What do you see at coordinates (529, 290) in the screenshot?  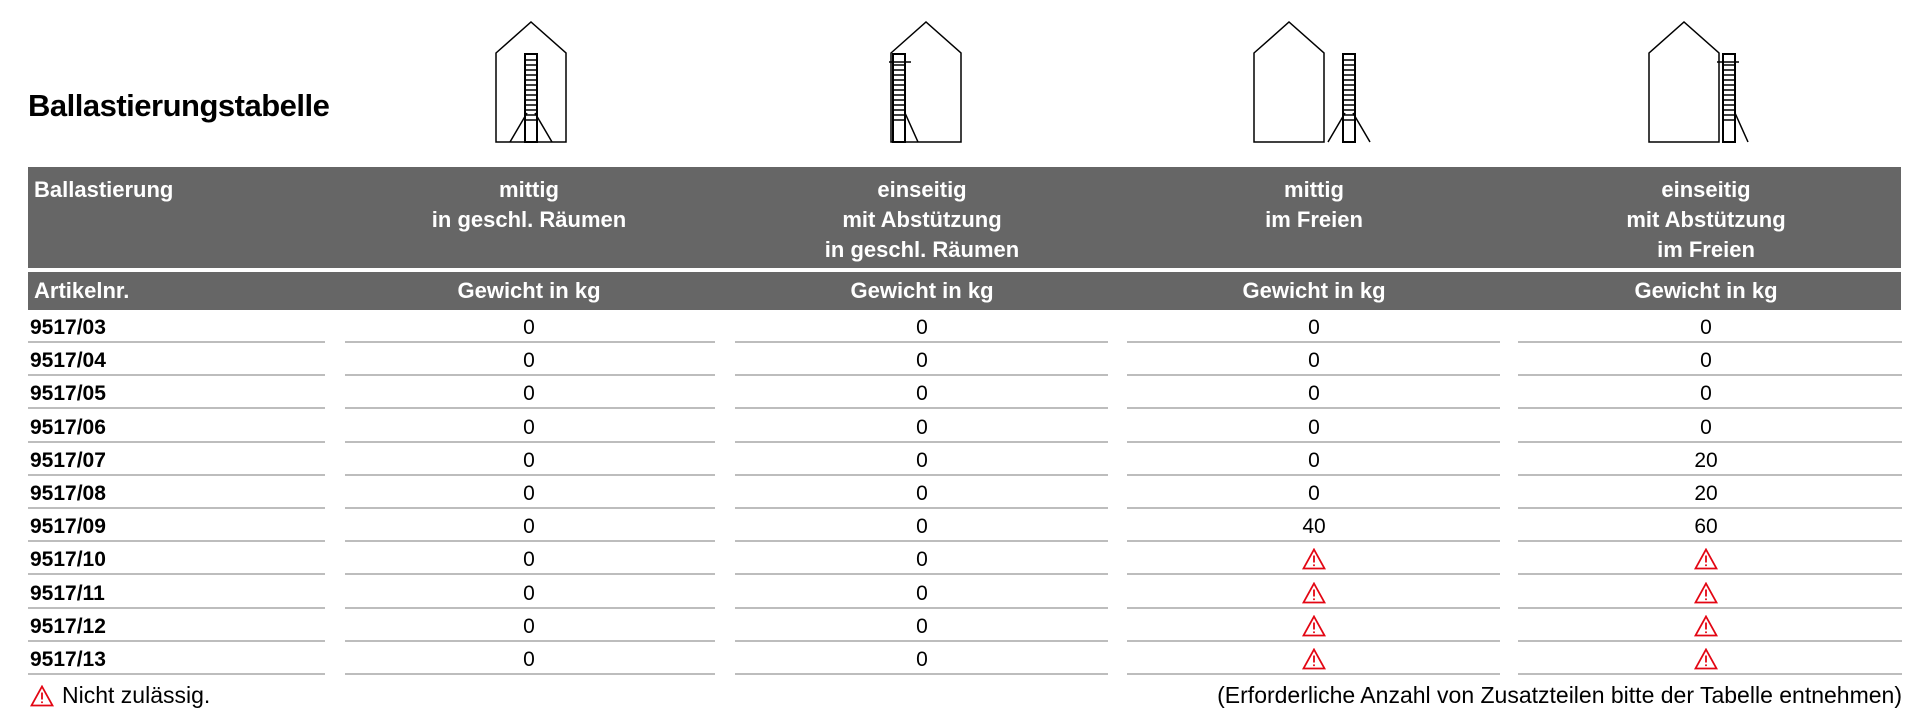 I see `subheader-weight-1: Gewicht in kg` at bounding box center [529, 290].